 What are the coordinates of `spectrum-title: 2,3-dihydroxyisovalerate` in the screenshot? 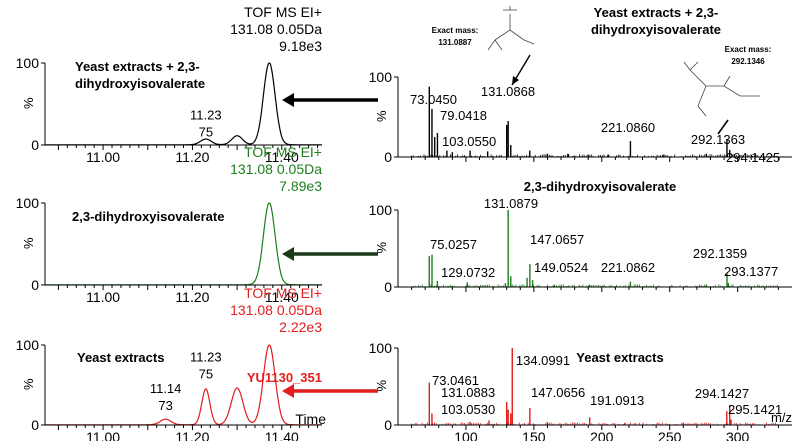 It's located at (600, 186).